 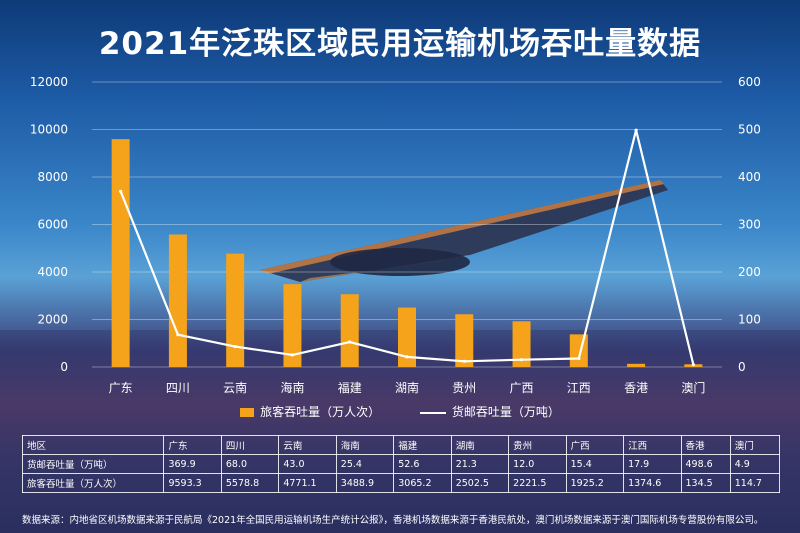 What do you see at coordinates (49, 130) in the screenshot?
I see `y-left-tick-label: 10000` at bounding box center [49, 130].